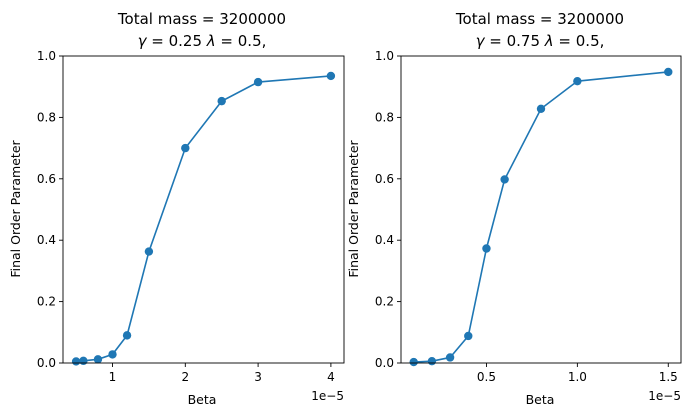 This screenshot has height=416, width=691. Describe the element at coordinates (668, 377) in the screenshot. I see `x-tick-label: 1.5` at that location.